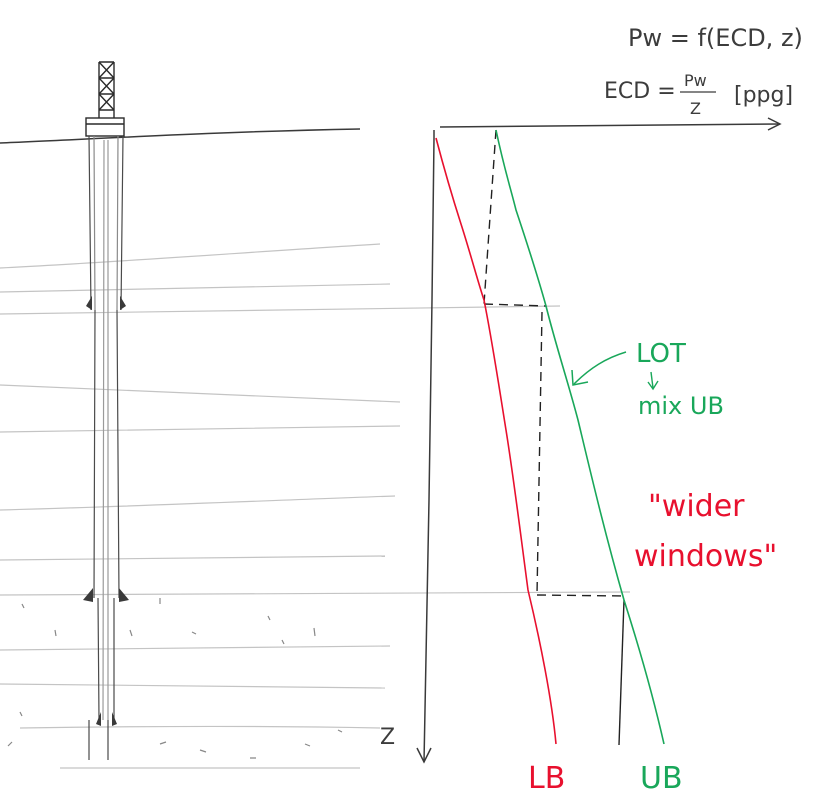 The height and width of the screenshot is (795, 824). Describe the element at coordinates (546, 778) in the screenshot. I see `lb-curve-label: LB` at that location.